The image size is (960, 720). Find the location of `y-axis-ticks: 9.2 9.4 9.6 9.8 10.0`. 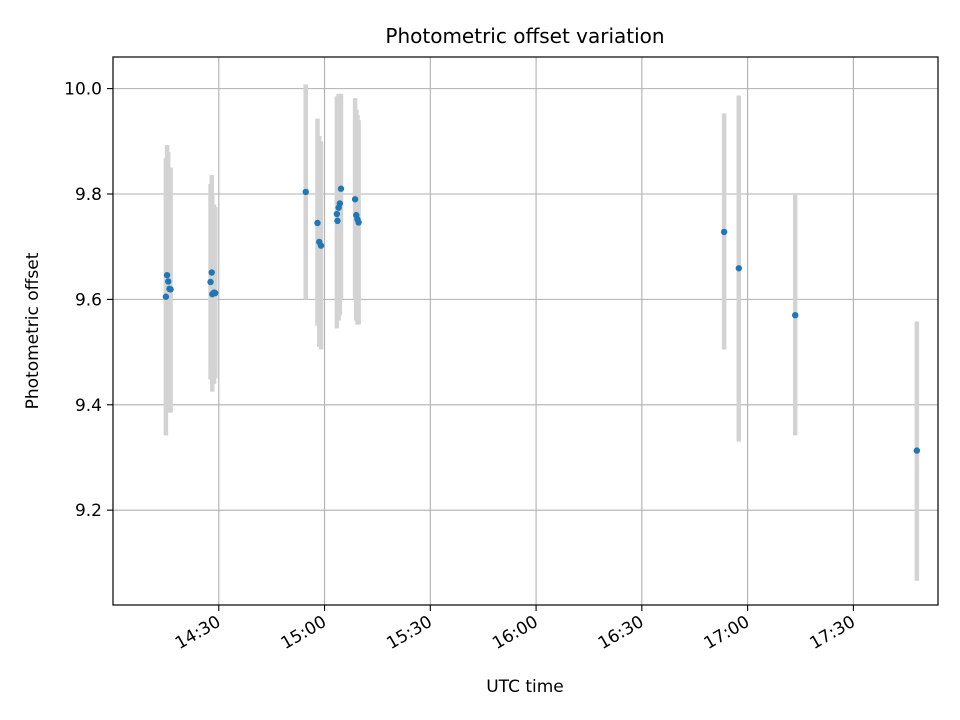

y-axis-ticks: 9.2 9.4 9.6 9.8 10.0 is located at coordinates (88, 300).